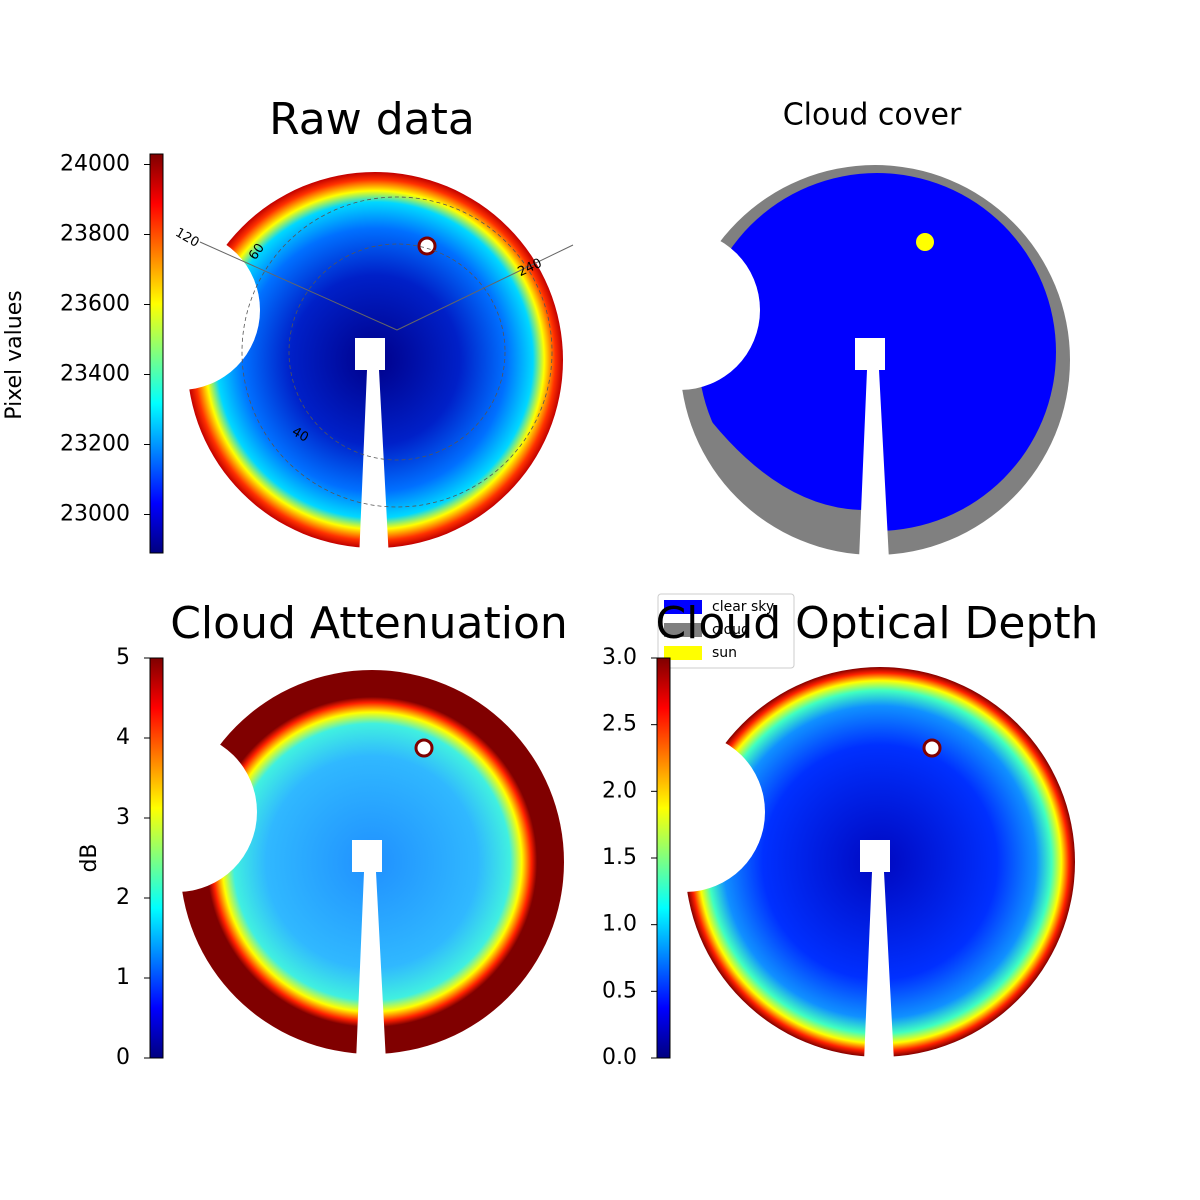 Image resolution: width=1200 pixels, height=1200 pixels. I want to click on colorbar-tick-label: 23600, so click(95, 304).